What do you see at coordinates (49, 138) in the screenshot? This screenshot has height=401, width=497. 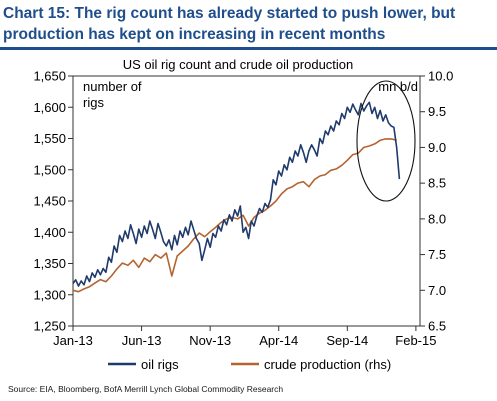 I see `left-tick-label: 1,550` at bounding box center [49, 138].